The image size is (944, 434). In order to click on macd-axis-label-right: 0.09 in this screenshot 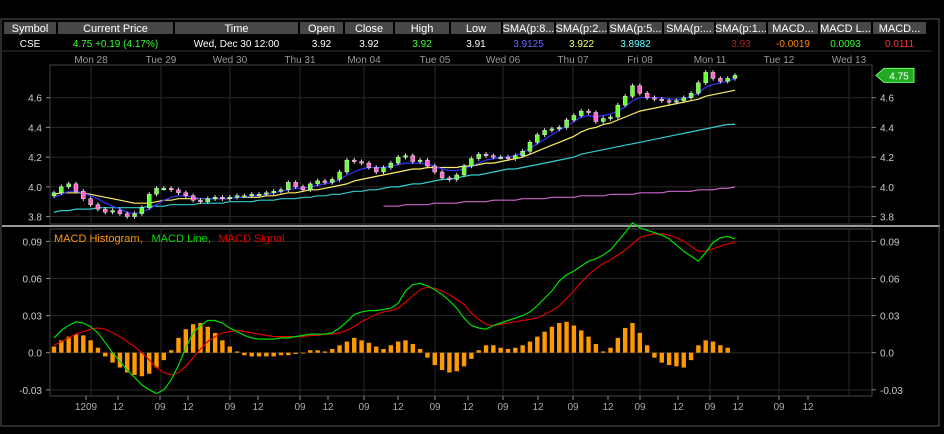, I will do `click(890, 242)`.